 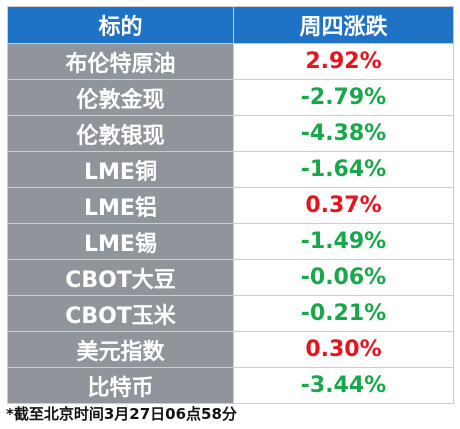 What do you see at coordinates (120, 25) in the screenshot?
I see `header-asset: 标的` at bounding box center [120, 25].